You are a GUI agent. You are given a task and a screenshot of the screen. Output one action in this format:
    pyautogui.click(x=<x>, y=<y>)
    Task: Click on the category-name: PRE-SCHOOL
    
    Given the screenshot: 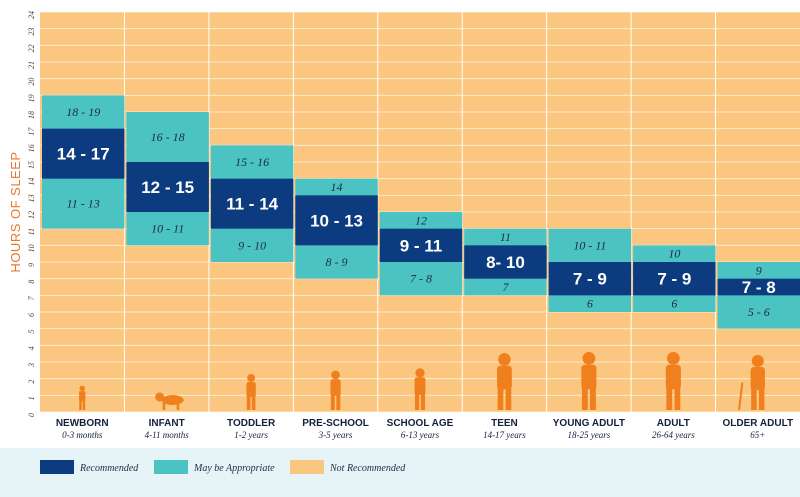 What is the action you would take?
    pyautogui.click(x=335, y=423)
    